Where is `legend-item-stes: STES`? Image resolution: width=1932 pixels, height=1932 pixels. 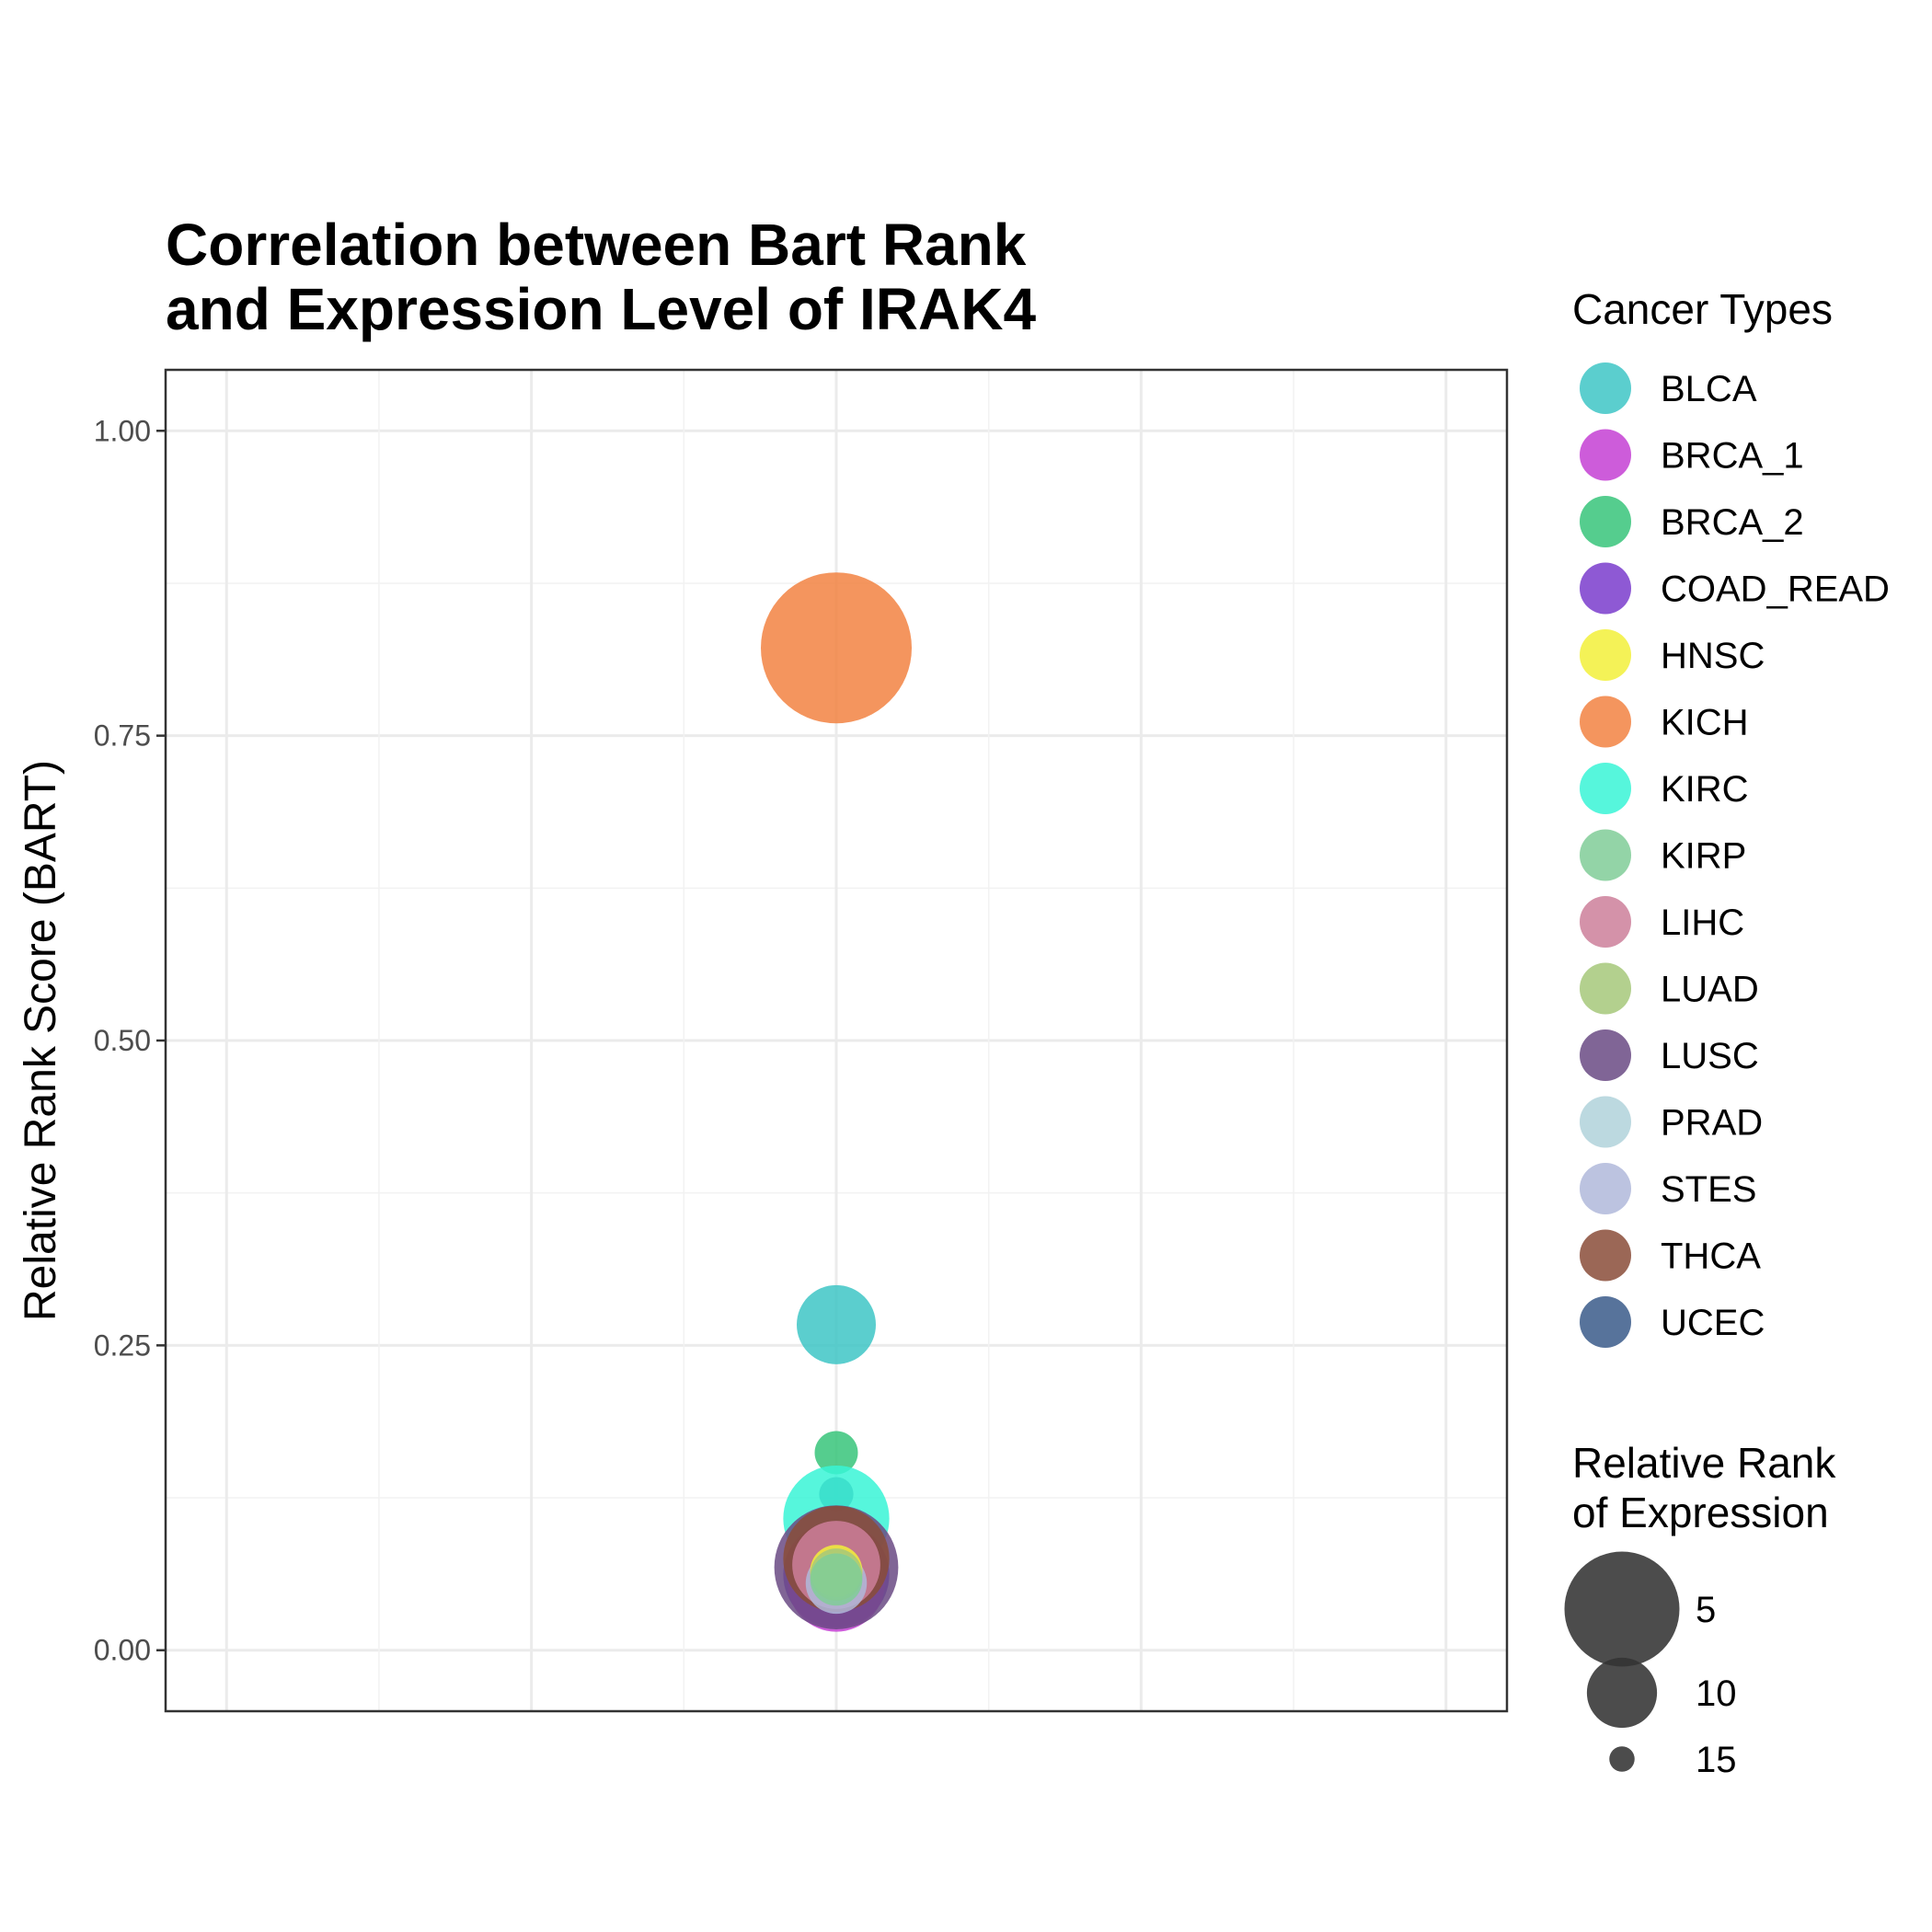 legend-item-stes: STES is located at coordinates (1668, 1188).